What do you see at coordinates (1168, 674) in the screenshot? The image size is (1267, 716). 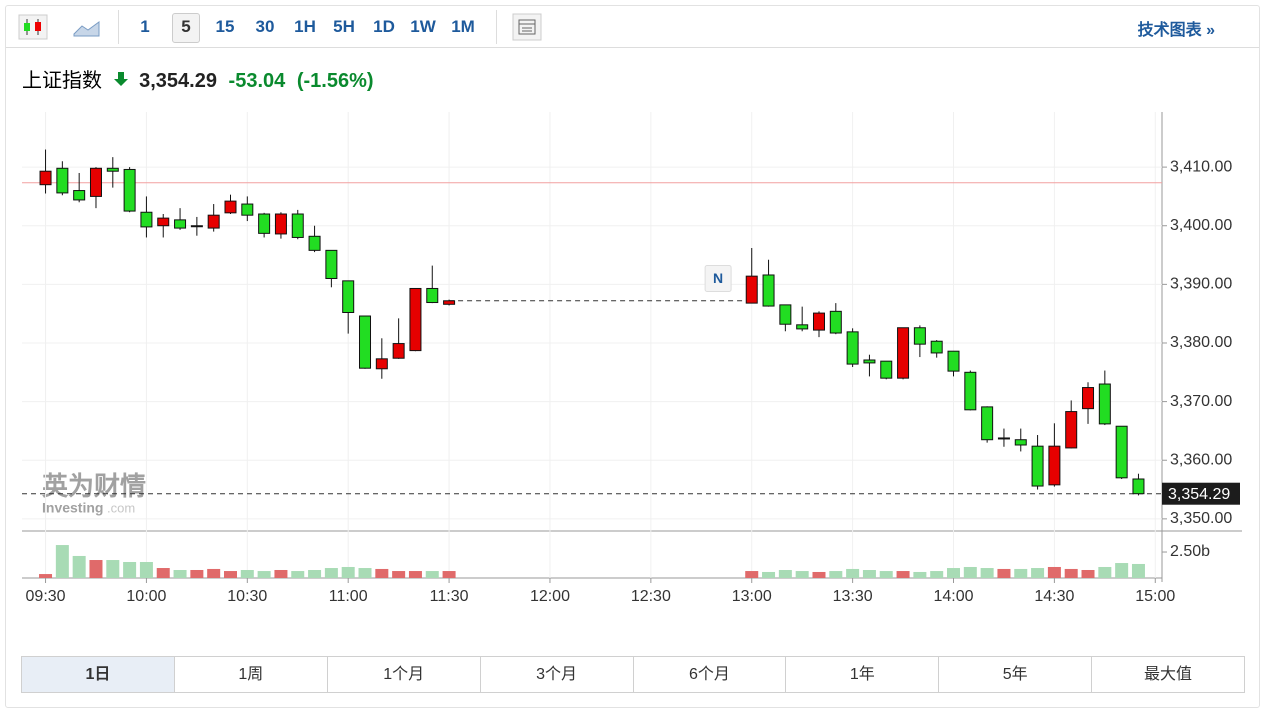 I see `range-tab: 最大值` at bounding box center [1168, 674].